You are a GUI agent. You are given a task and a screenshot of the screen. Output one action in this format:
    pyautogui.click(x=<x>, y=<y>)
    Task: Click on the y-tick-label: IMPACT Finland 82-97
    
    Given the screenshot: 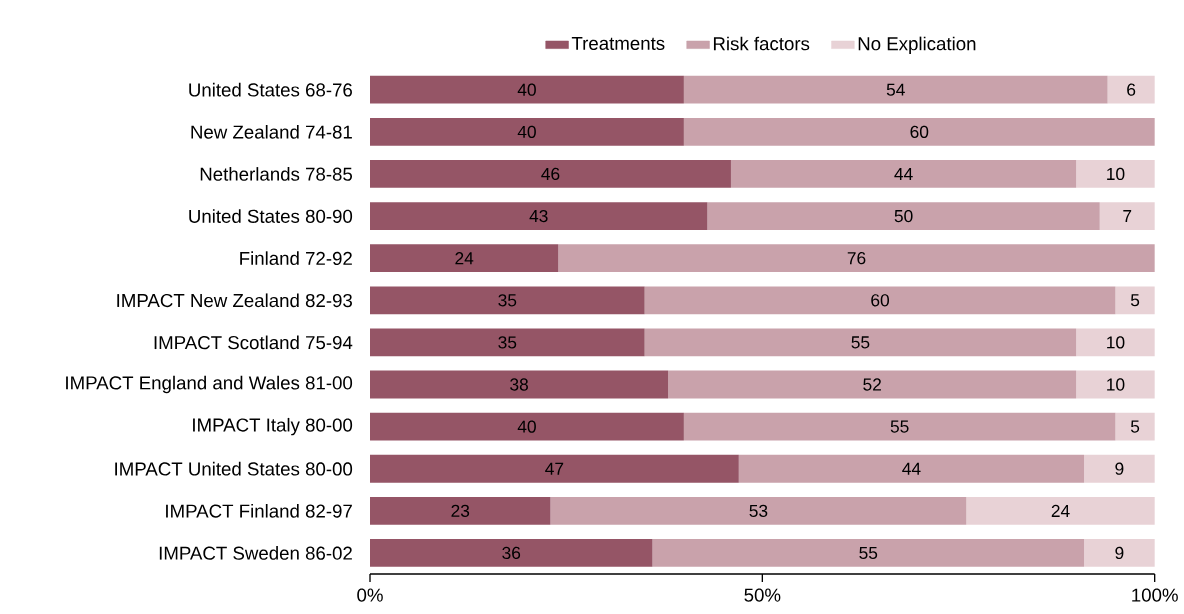 What is the action you would take?
    pyautogui.click(x=259, y=510)
    